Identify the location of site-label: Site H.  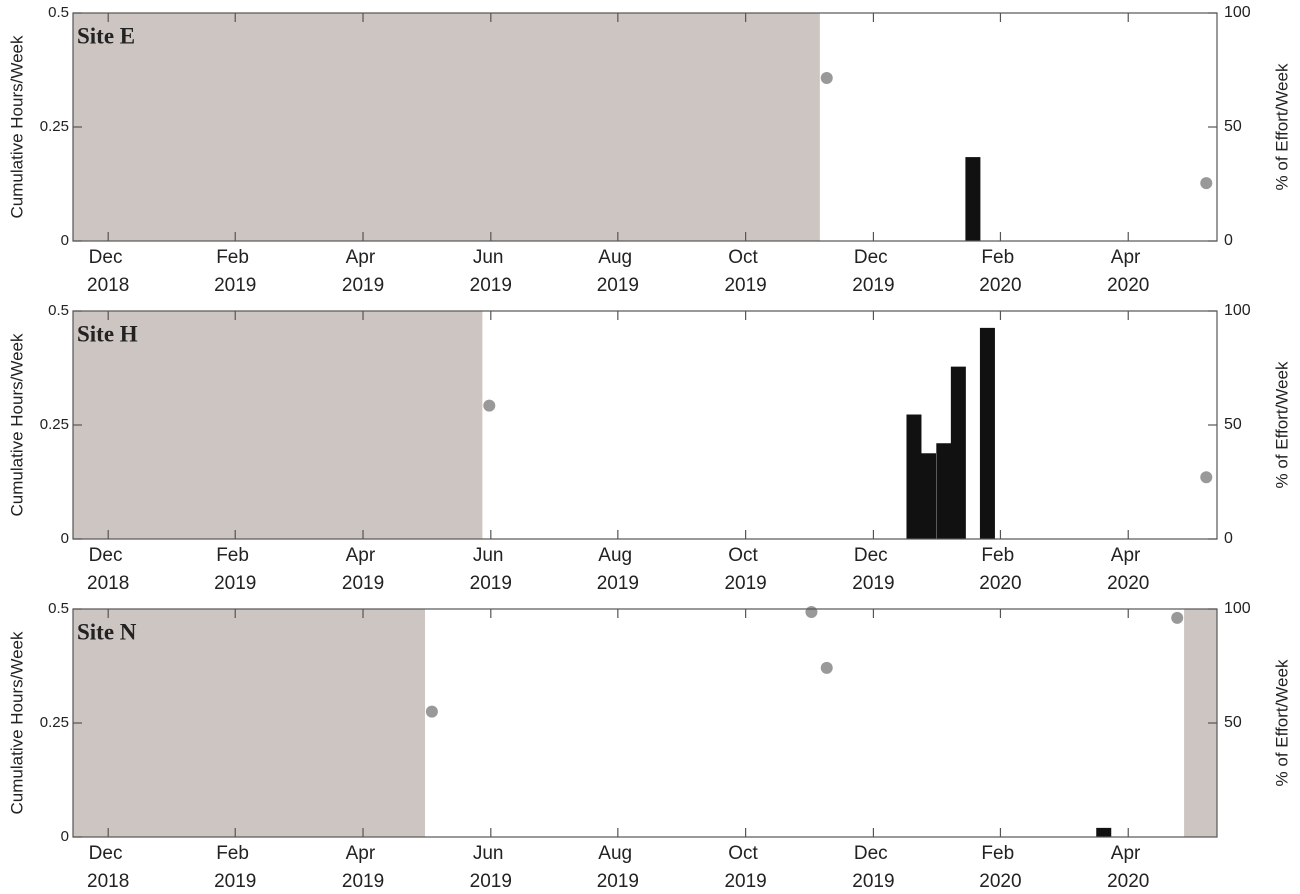
(107, 333).